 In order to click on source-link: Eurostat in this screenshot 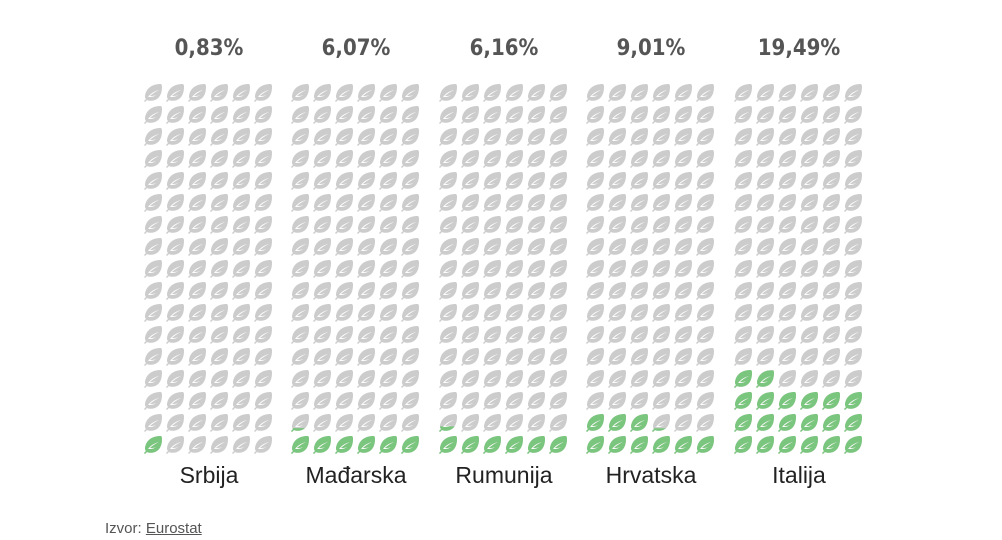, I will do `click(173, 528)`.